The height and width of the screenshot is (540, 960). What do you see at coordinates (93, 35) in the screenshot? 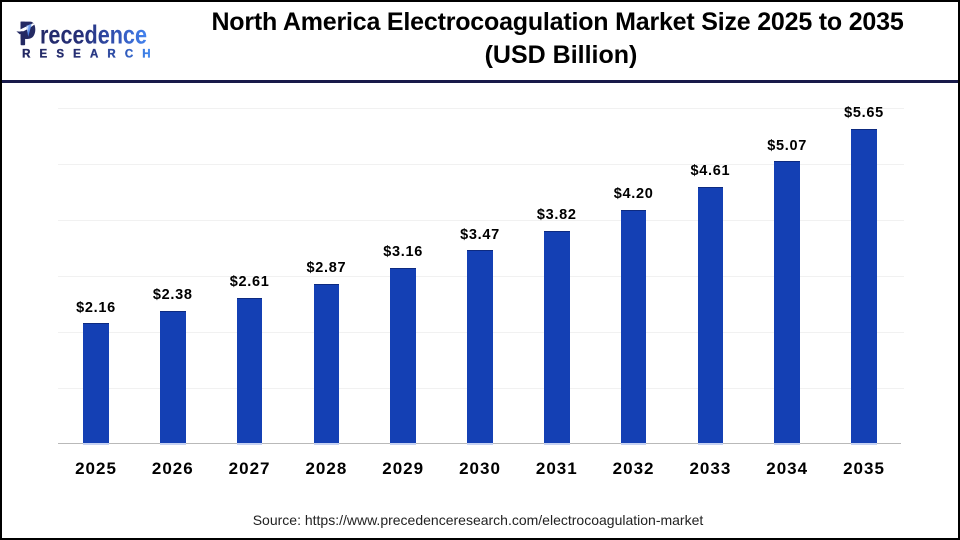
I see `svg-text: recedence` at bounding box center [93, 35].